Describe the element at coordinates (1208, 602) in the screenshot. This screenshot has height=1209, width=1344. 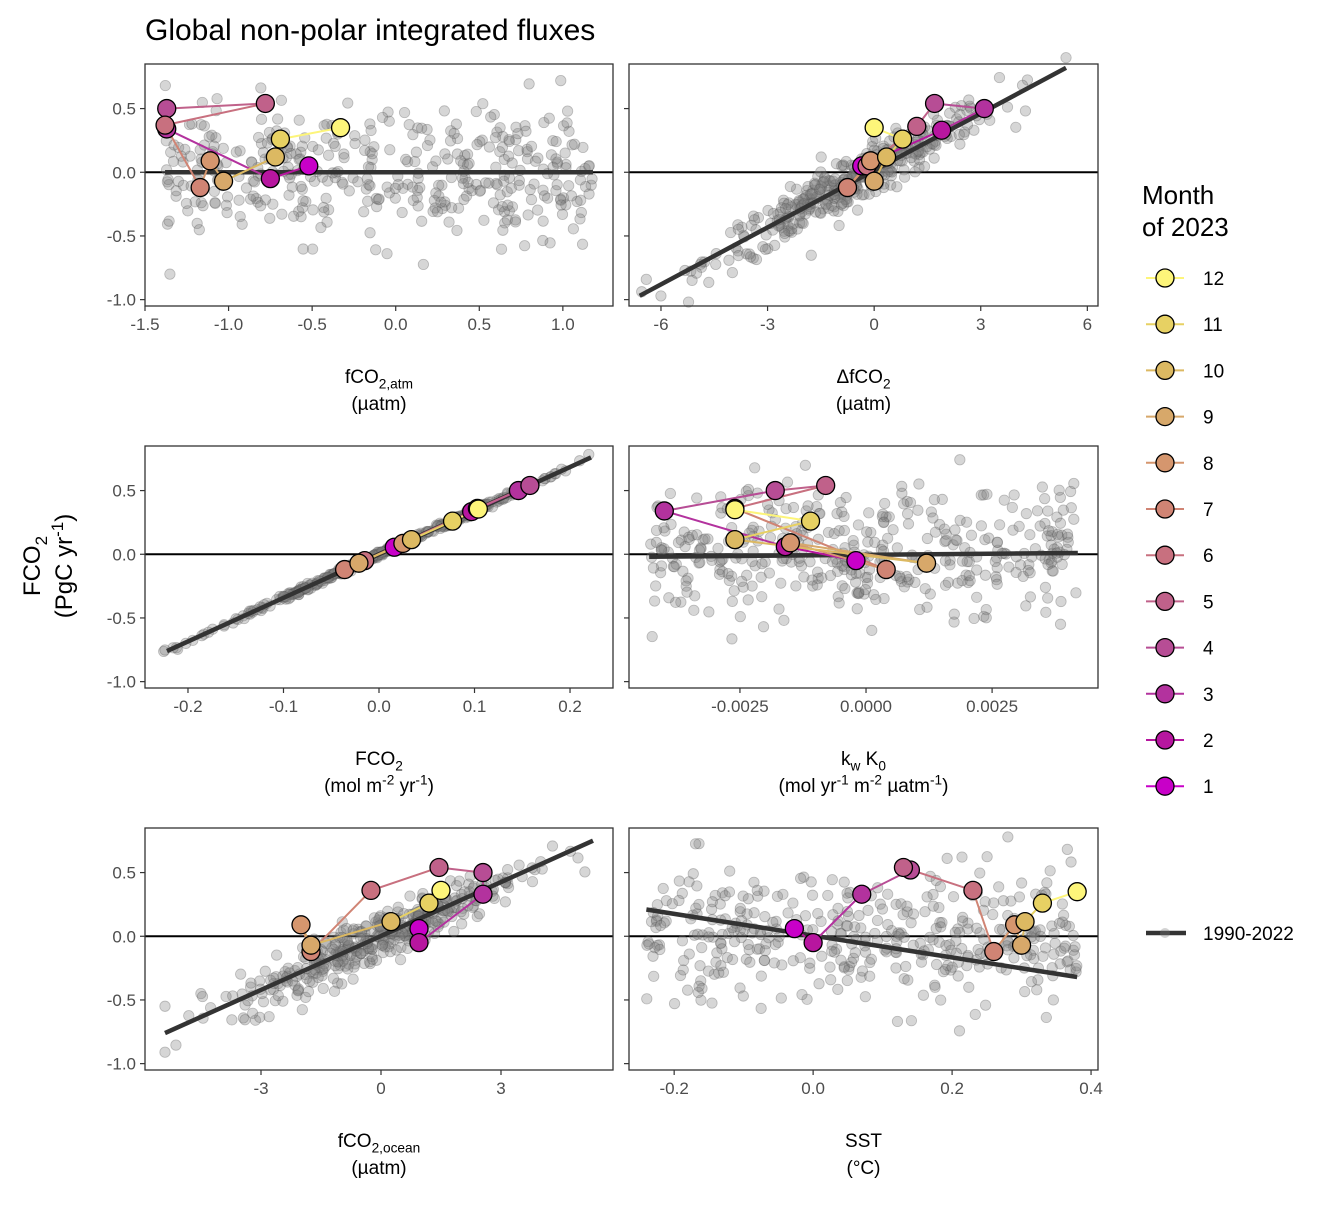
I see `legend-label: 5` at that location.